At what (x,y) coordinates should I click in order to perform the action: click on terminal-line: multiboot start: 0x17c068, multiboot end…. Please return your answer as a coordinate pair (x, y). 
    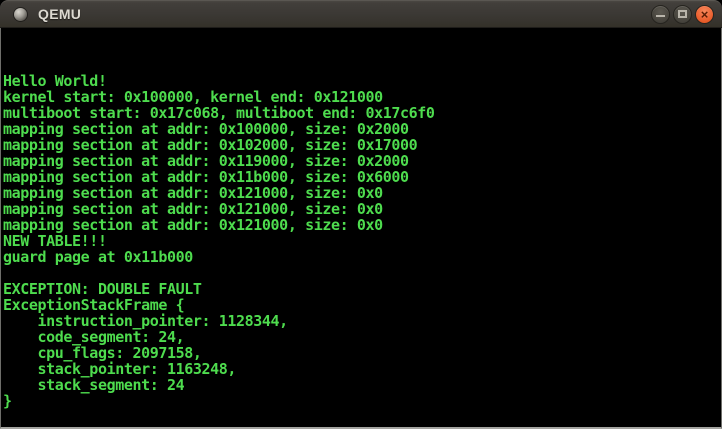
    Looking at the image, I should click on (219, 113).